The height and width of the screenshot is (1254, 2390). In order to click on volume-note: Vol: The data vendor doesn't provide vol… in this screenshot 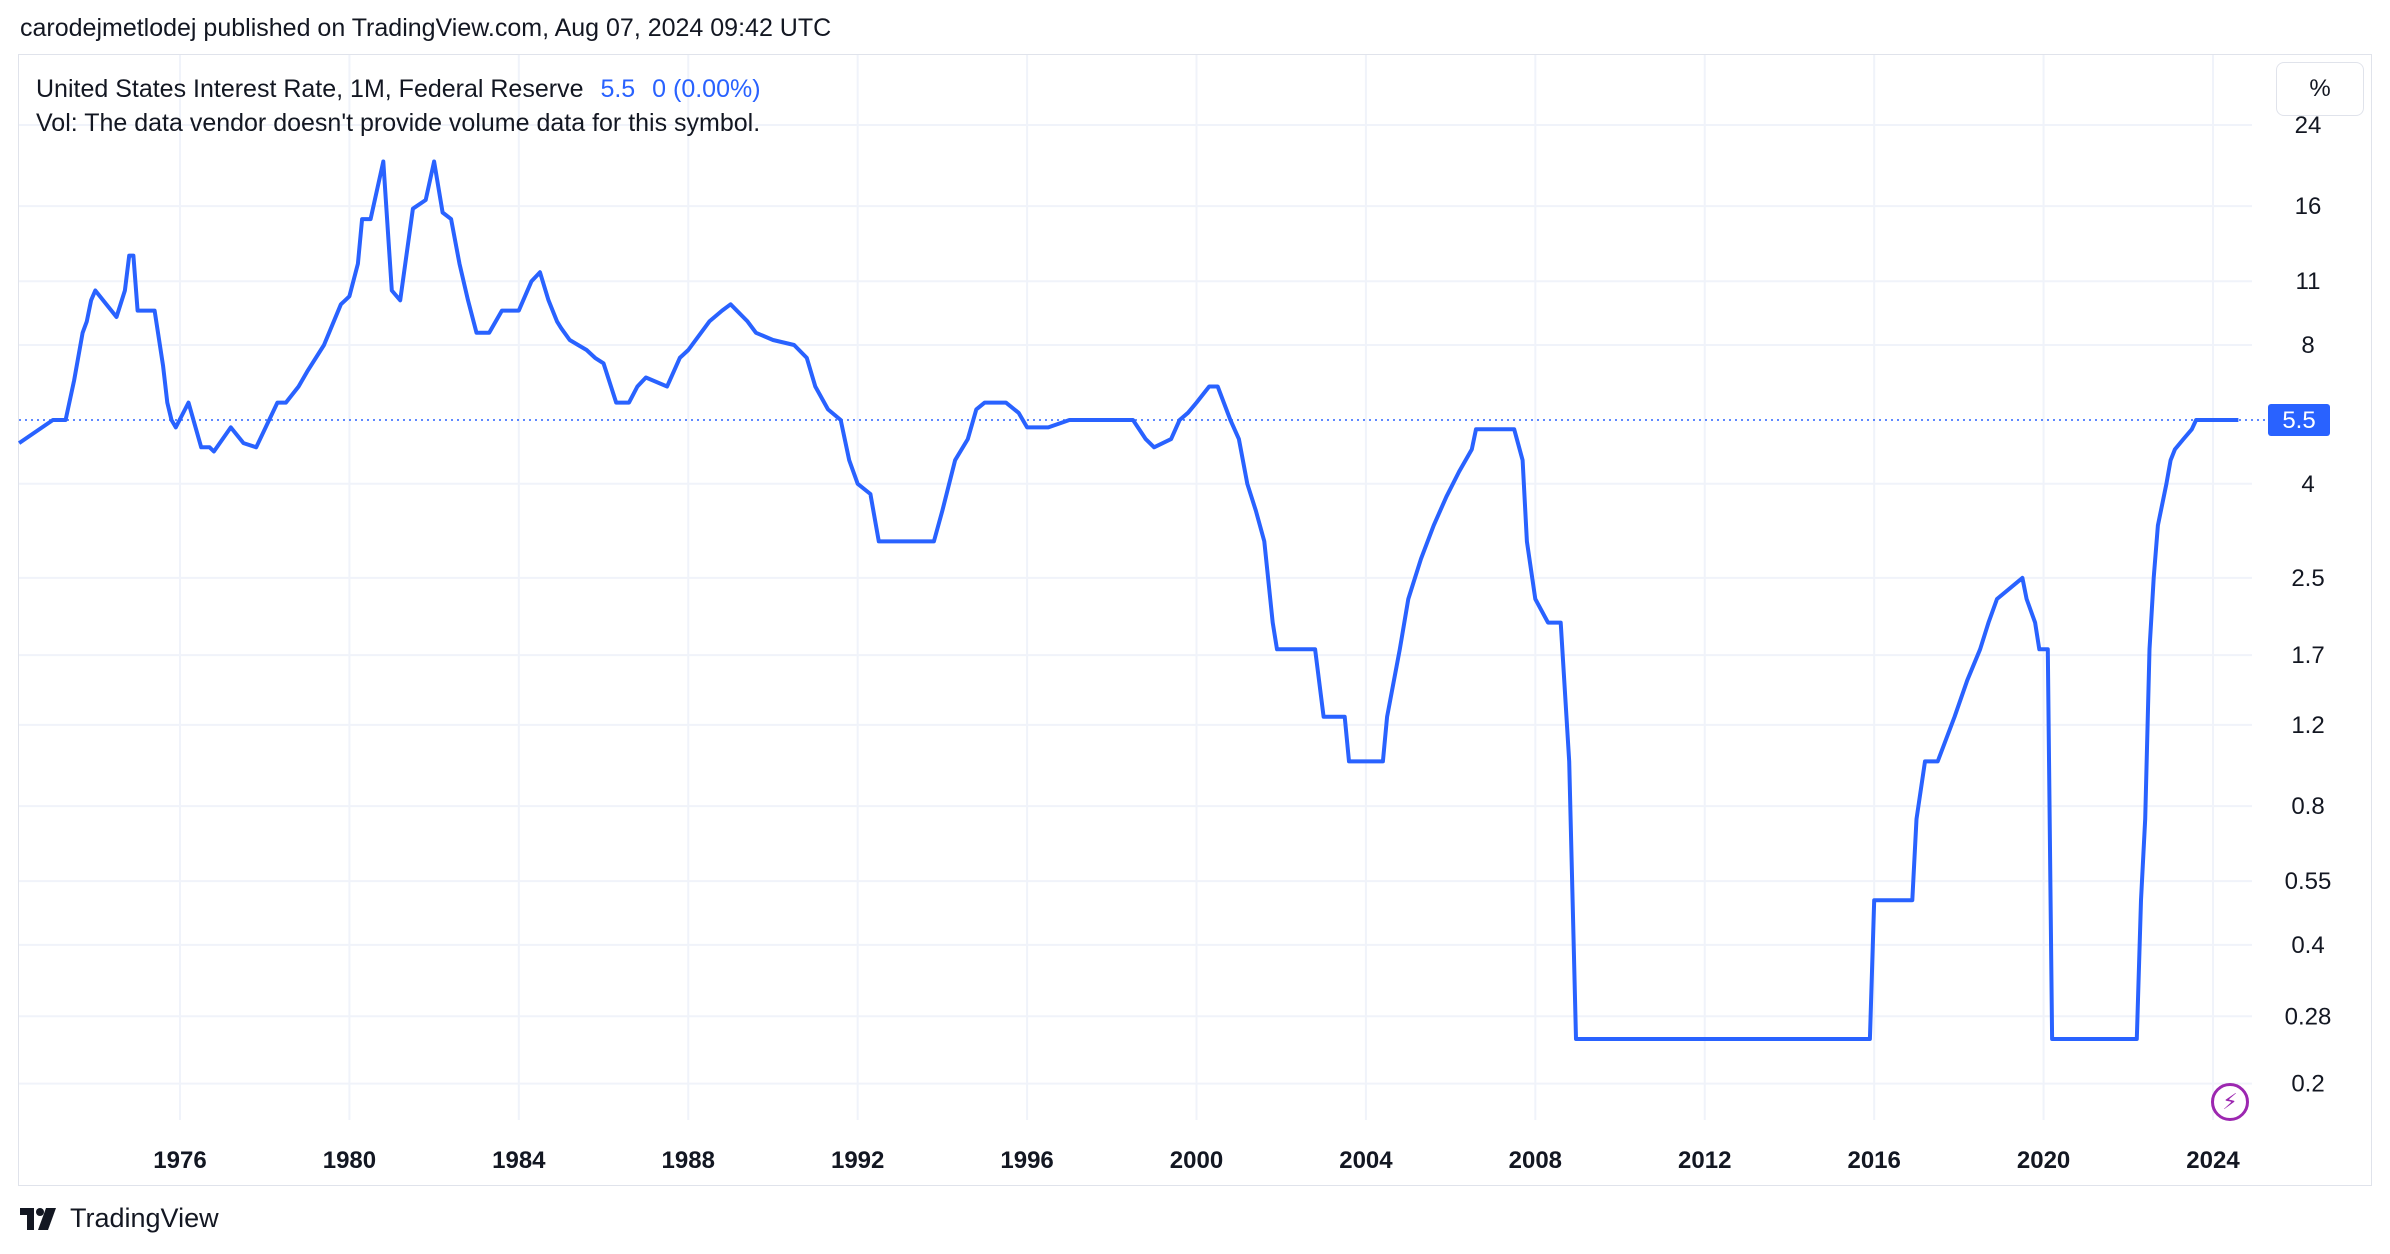, I will do `click(398, 123)`.